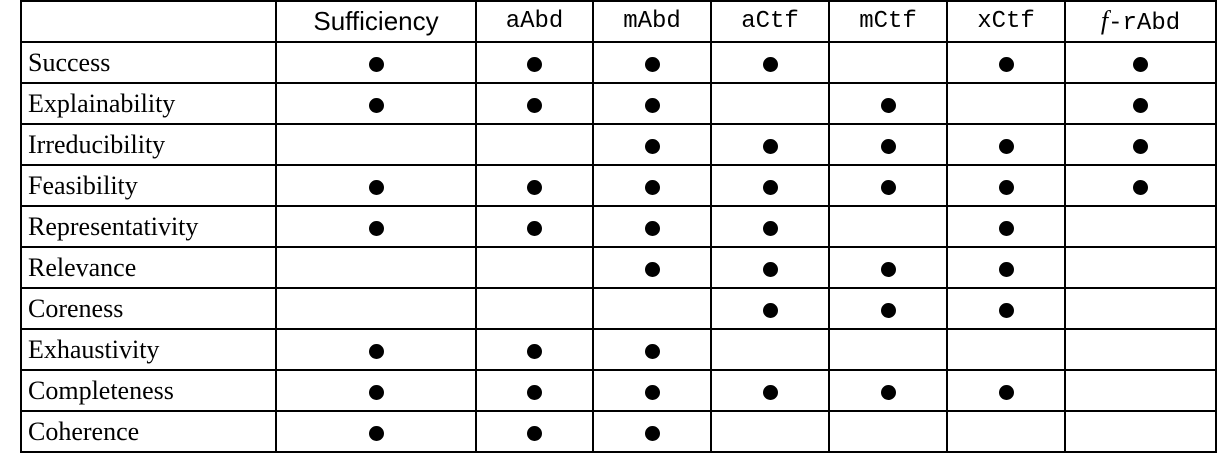 This screenshot has width=1218, height=464. I want to click on table-row: Feasibility, so click(618, 185).